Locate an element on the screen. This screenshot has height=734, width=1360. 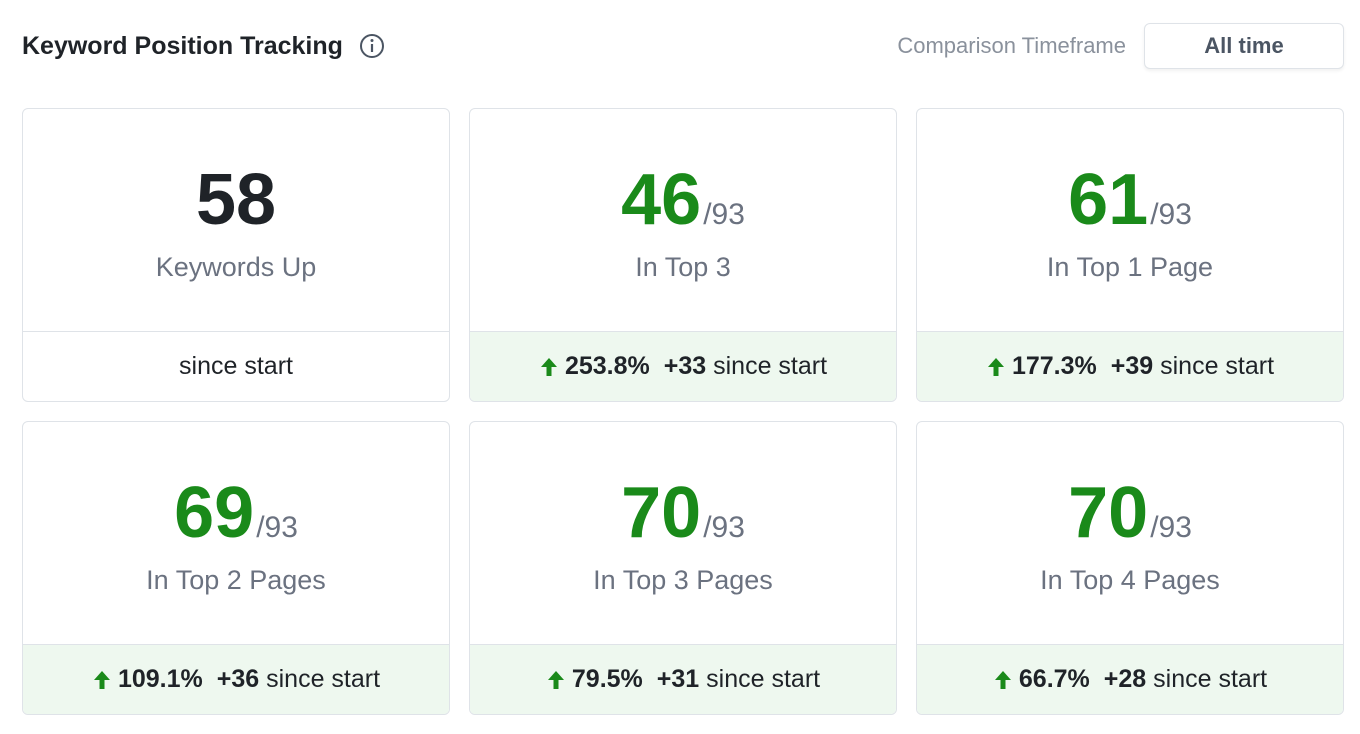
card-footer: 177.3% +39 since start is located at coordinates (1130, 366).